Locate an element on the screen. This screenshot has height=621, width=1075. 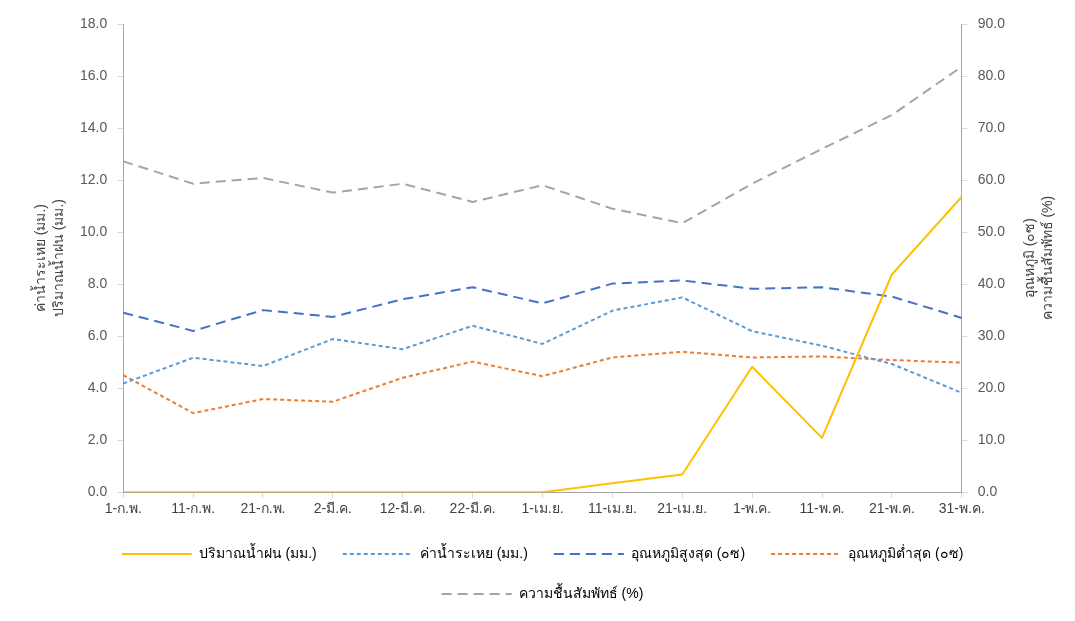
x-tick-label: 22-มี.ค. is located at coordinates (472, 508).